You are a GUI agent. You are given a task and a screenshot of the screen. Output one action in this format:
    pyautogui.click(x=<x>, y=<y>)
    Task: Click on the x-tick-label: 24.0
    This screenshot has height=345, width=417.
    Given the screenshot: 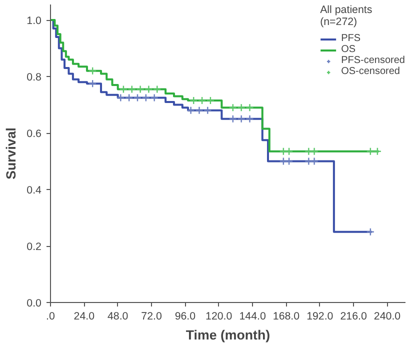 What is the action you would take?
    pyautogui.click(x=84, y=316)
    